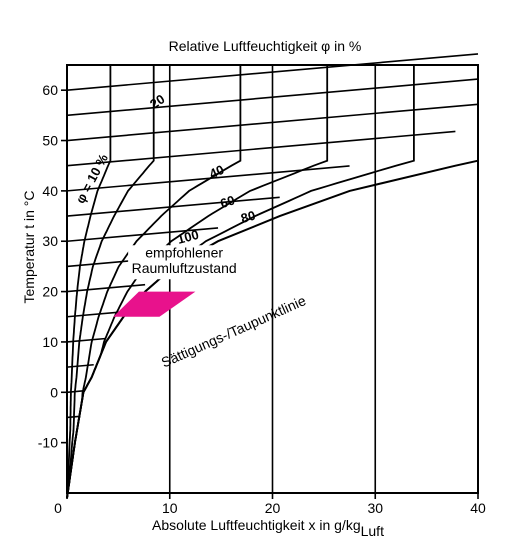 This screenshot has width=519, height=548. I want to click on comfort-zone-label-line2: Raumluftzustand, so click(184, 268).